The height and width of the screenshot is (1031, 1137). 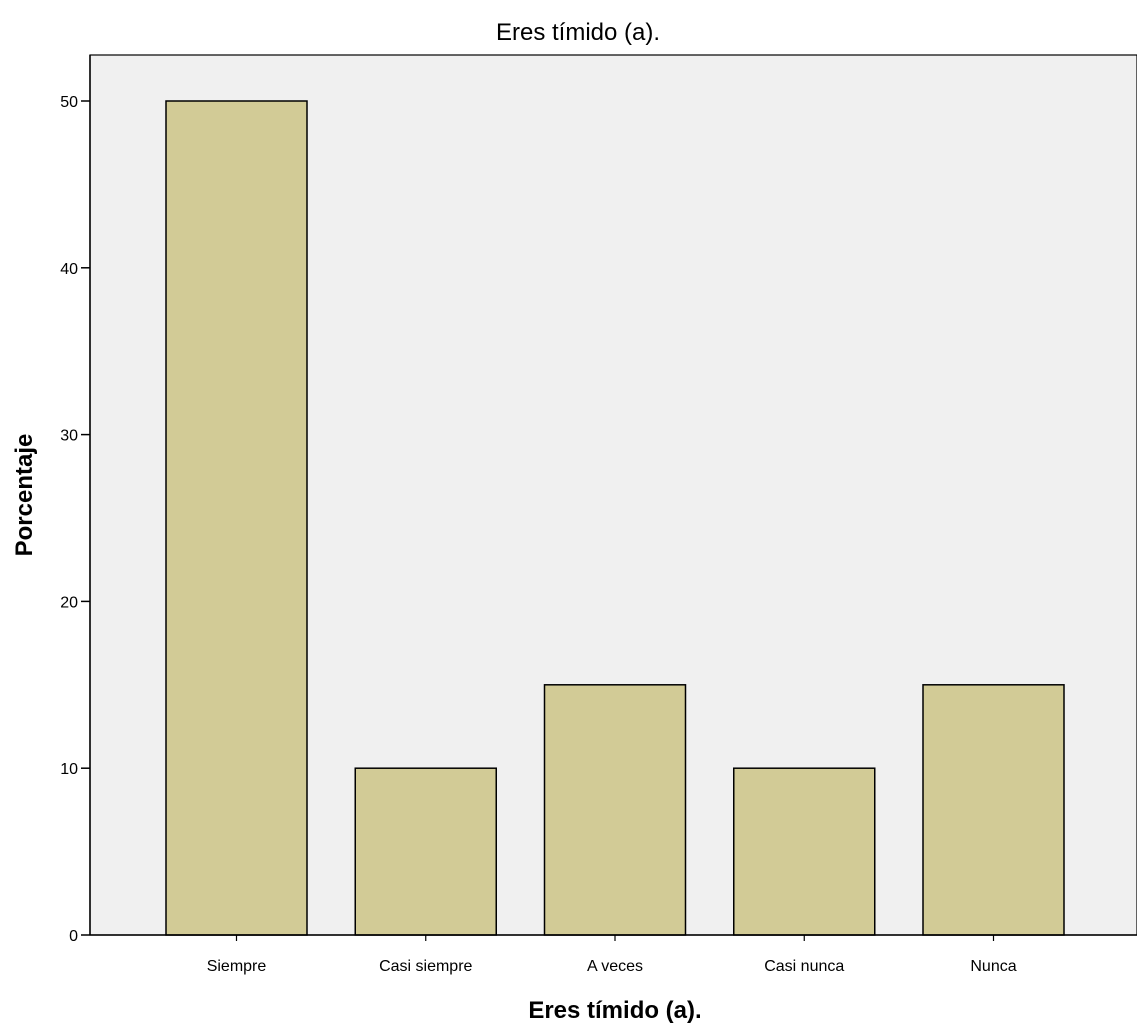 What do you see at coordinates (69, 269) in the screenshot?
I see `y-tick-label: 40` at bounding box center [69, 269].